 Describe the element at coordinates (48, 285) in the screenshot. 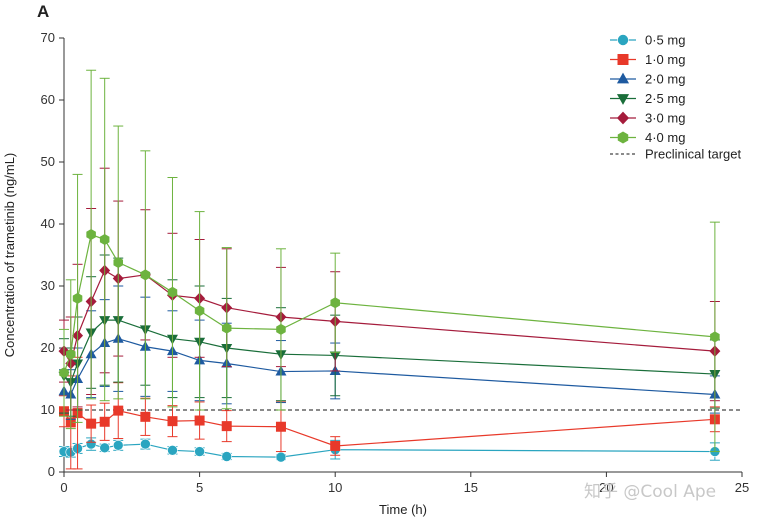

I see `y-tick-label: 30` at that location.